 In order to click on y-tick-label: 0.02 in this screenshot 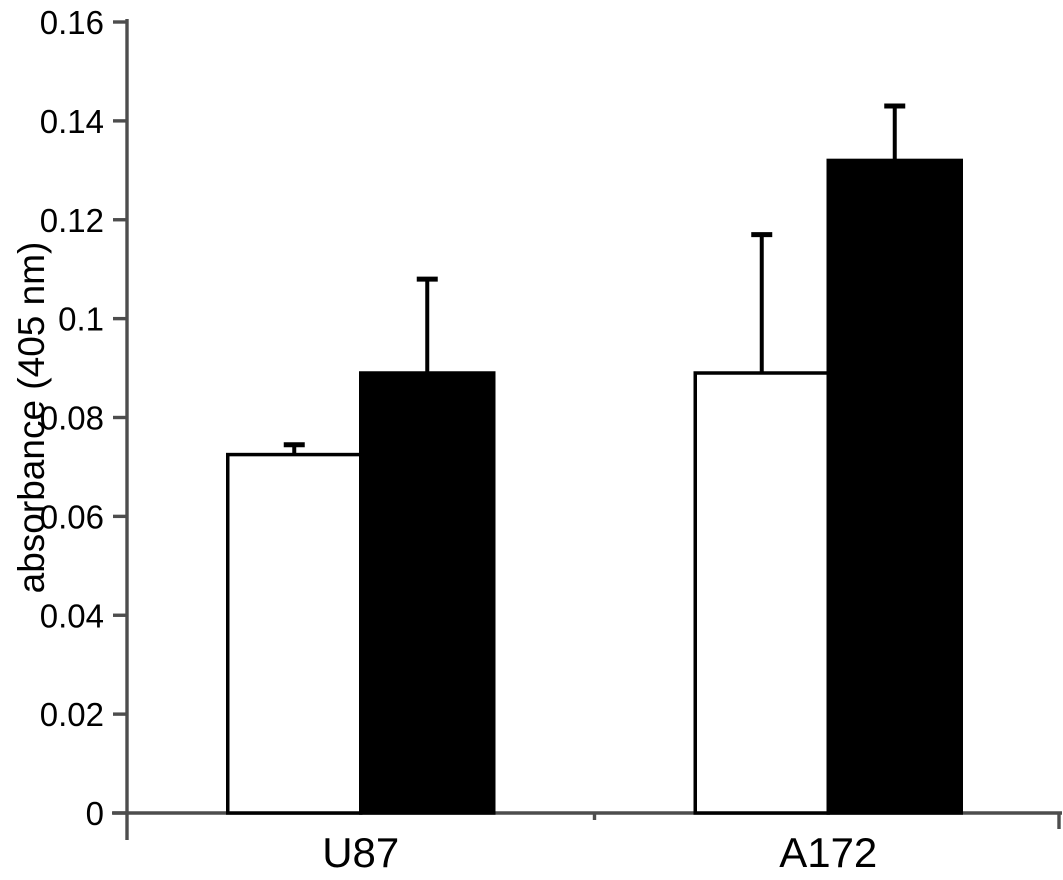, I will do `click(72, 714)`.